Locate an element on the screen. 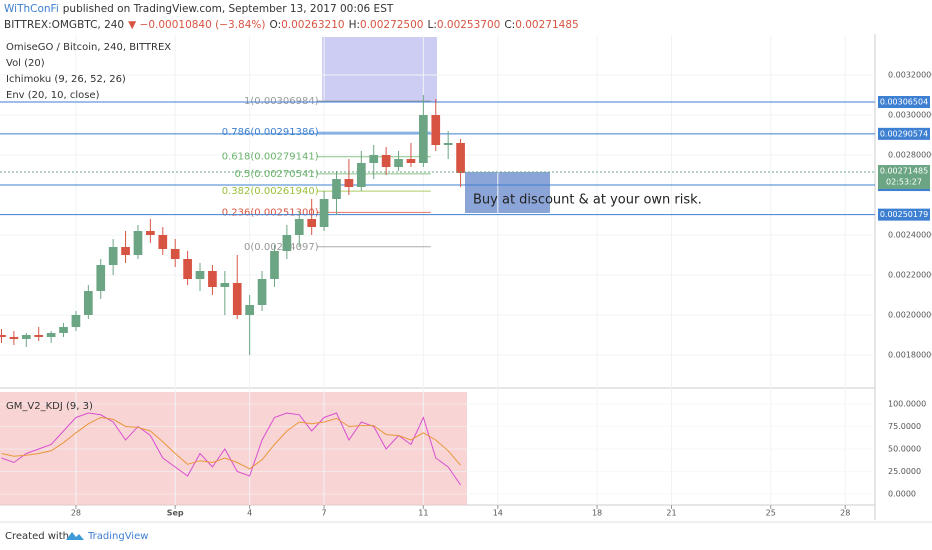 Image resolution: width=932 pixels, height=550 pixels. indicator-label: Vol (20) is located at coordinates (25, 63).